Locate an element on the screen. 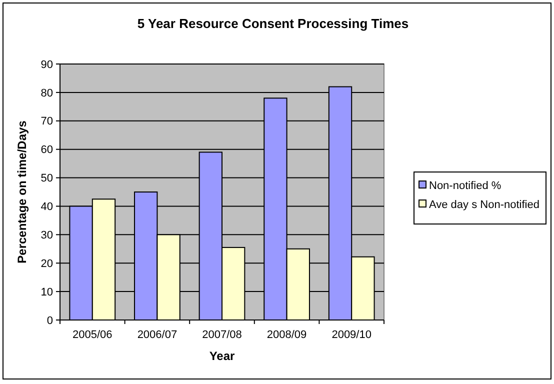 This screenshot has width=554, height=384. y-tick-label: 60 is located at coordinates (46, 150).